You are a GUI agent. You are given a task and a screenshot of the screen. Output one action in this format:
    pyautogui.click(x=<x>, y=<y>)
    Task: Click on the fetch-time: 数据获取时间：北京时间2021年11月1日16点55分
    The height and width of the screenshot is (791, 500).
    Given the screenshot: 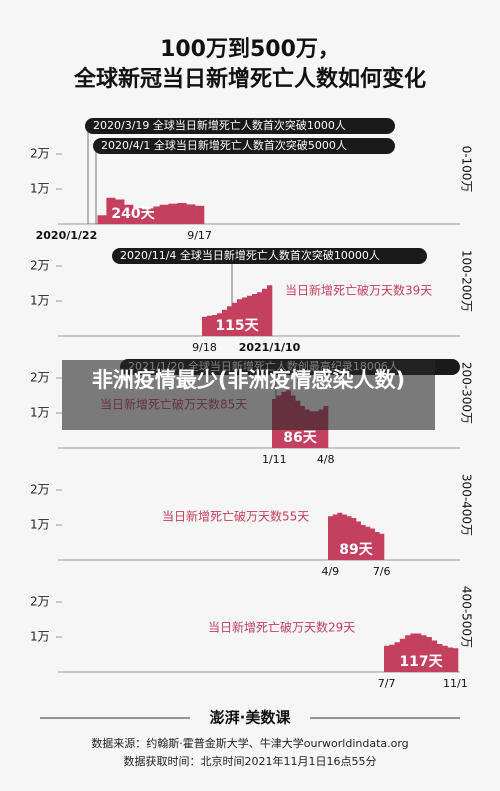 What is the action you would take?
    pyautogui.click(x=250, y=761)
    